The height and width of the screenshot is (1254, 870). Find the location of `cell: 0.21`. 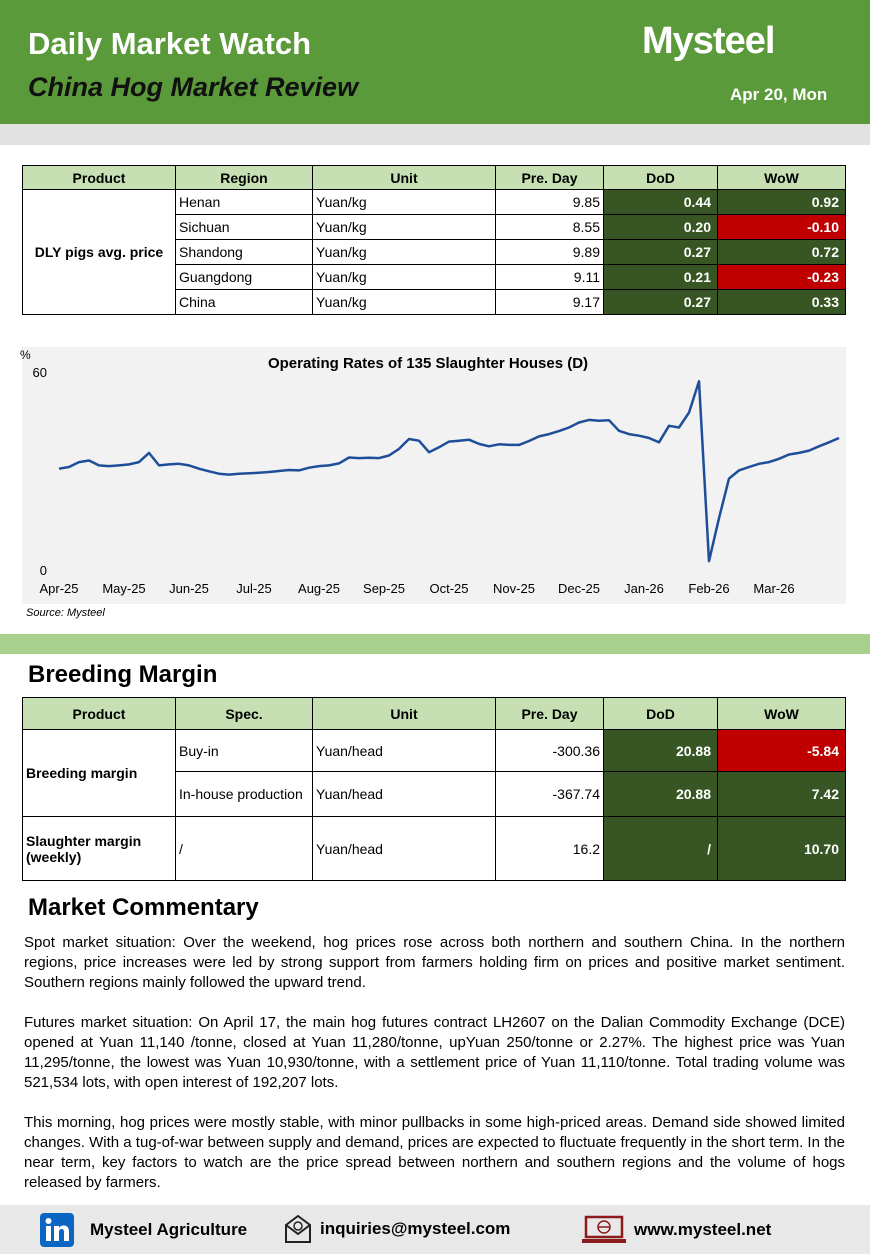

cell: 0.21 is located at coordinates (660, 277).